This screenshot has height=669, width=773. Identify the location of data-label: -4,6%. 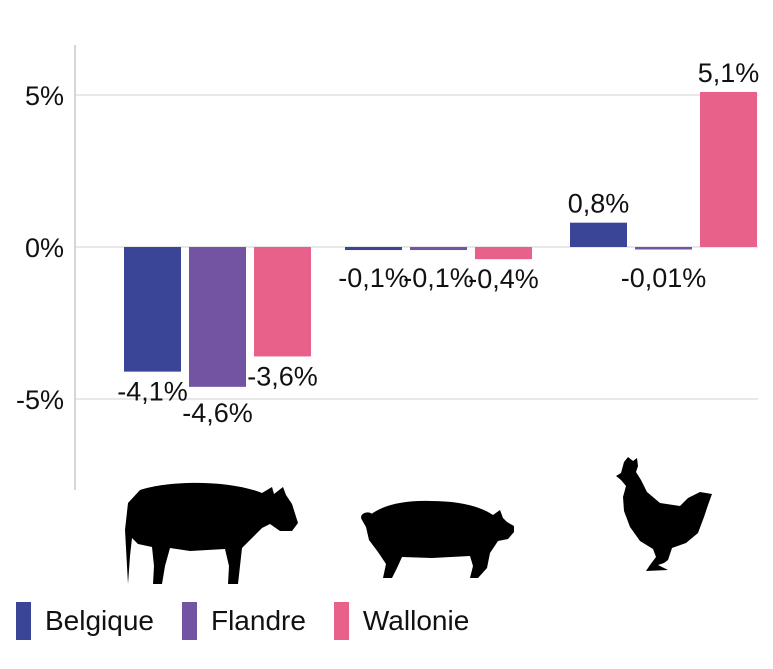
(217, 413).